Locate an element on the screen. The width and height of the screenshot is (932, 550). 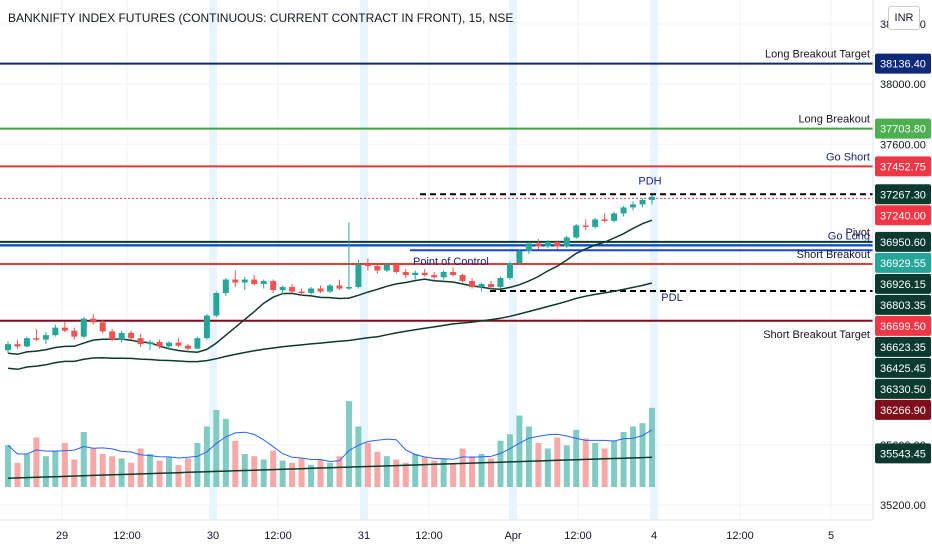
time-tick-label: 4 is located at coordinates (654, 536).